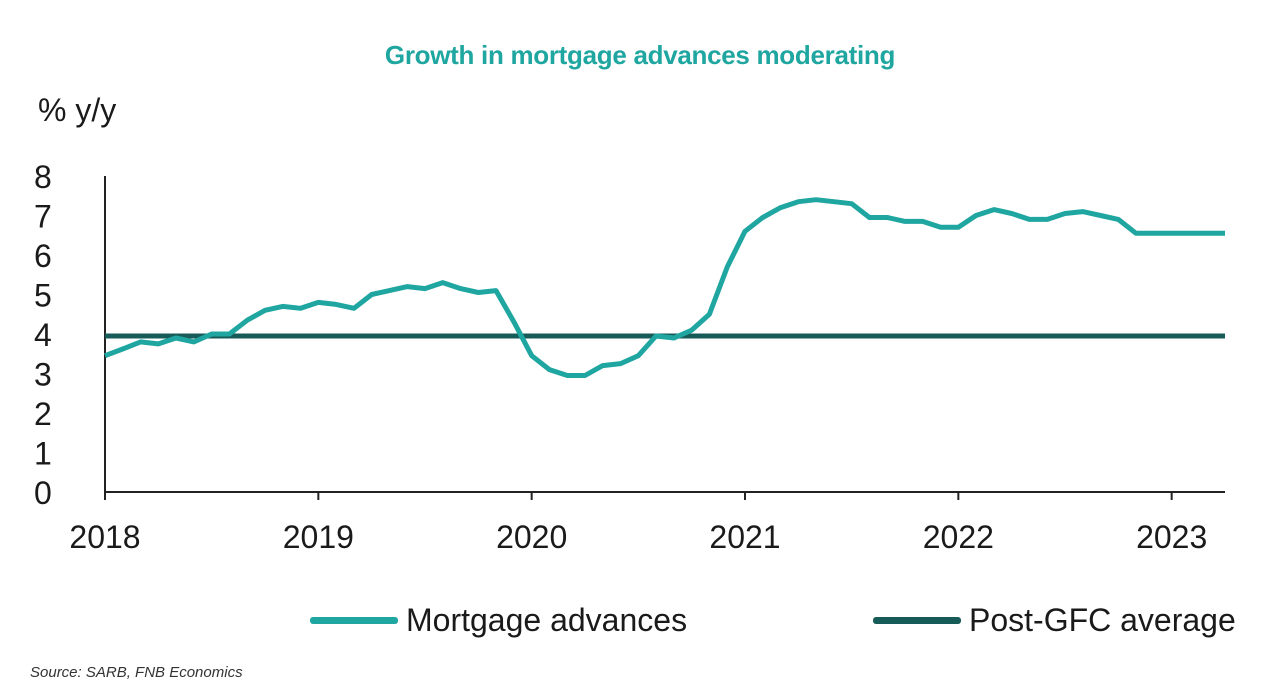 The height and width of the screenshot is (700, 1280). I want to click on x-tick-label-2018: 2018, so click(104, 537).